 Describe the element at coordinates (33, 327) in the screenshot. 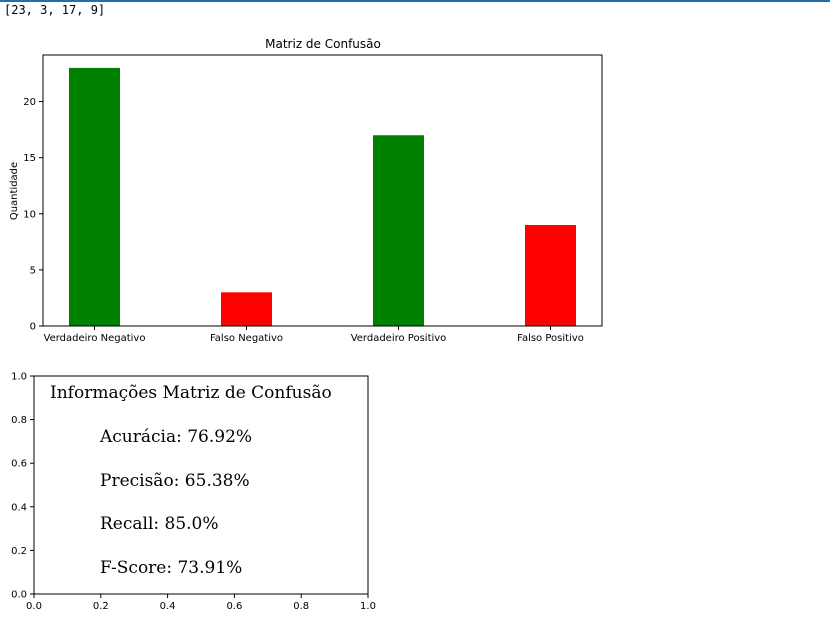

I see `y-tick-label: 0` at that location.